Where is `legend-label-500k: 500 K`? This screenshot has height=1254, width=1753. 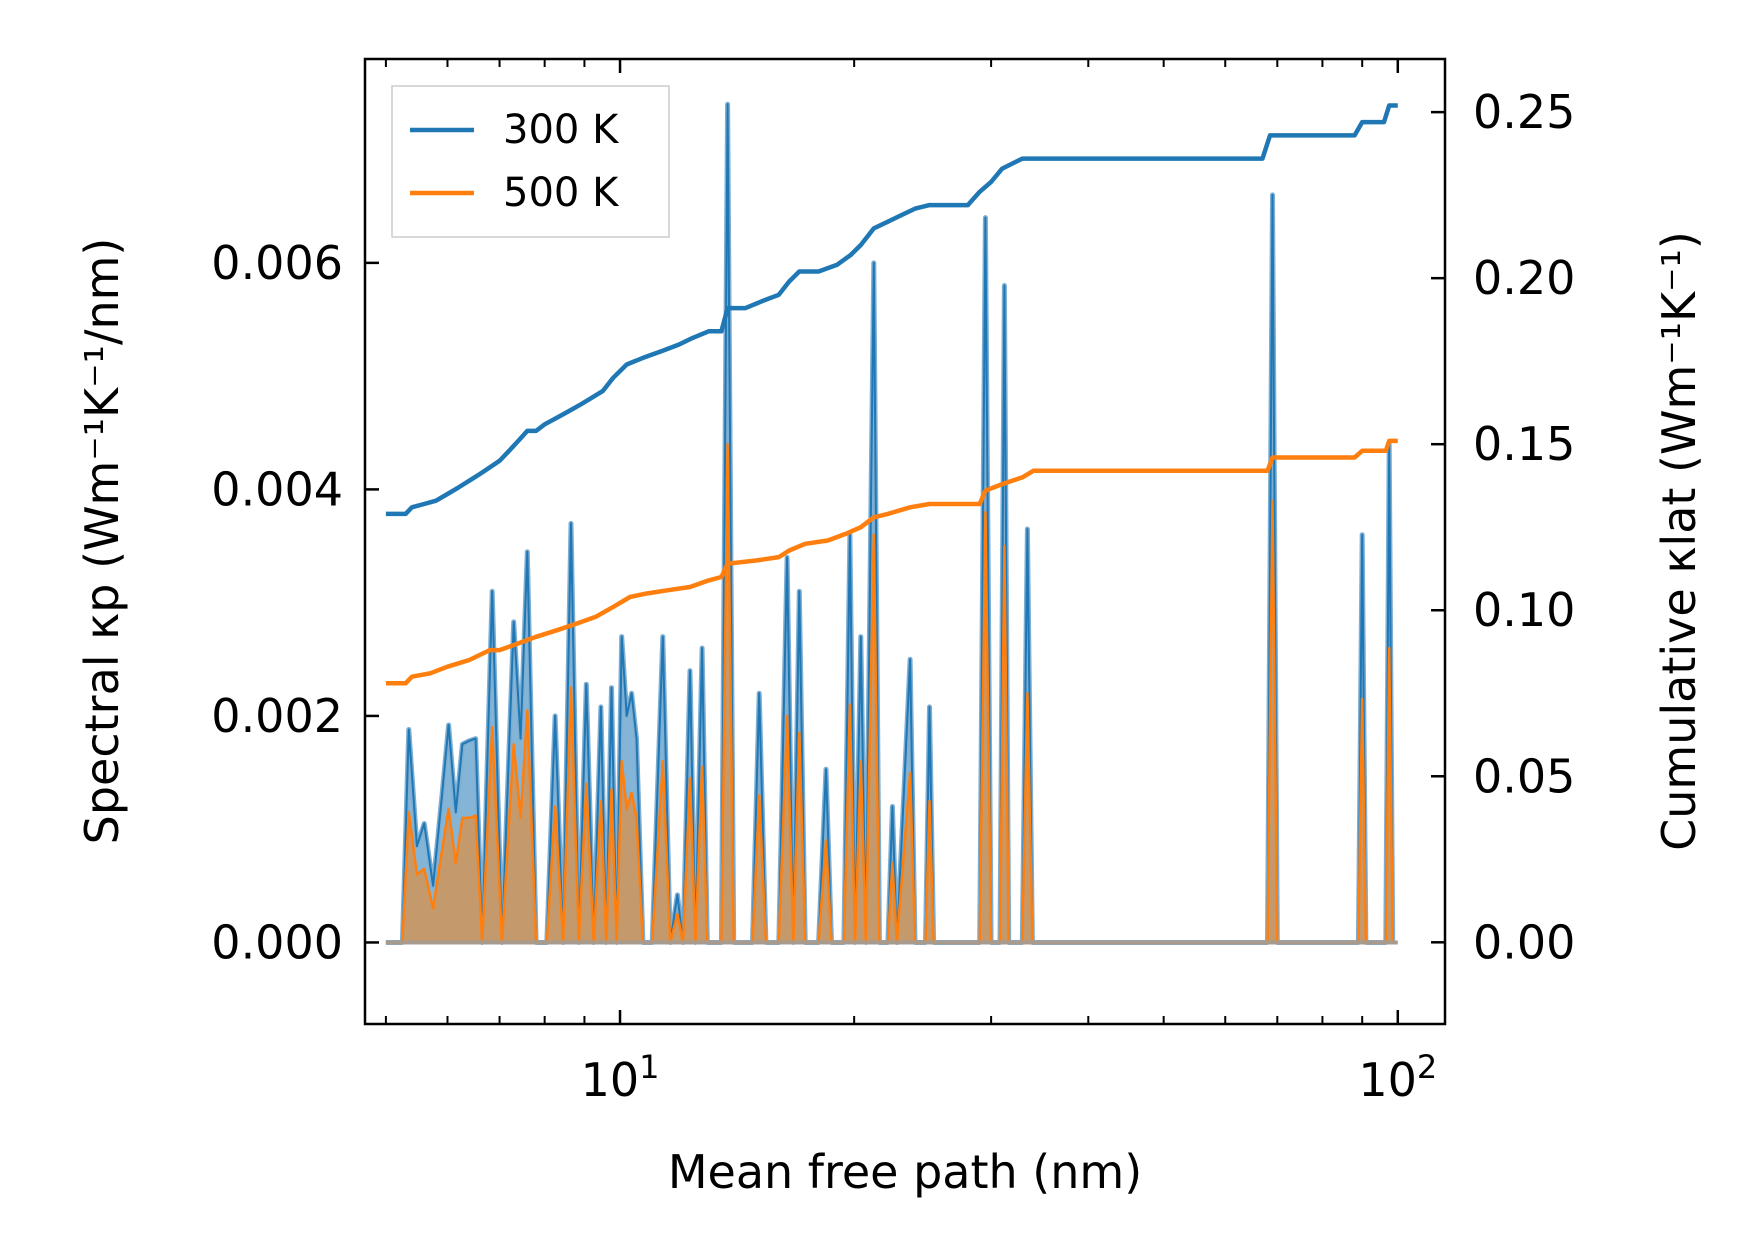
legend-label-500k: 500 K is located at coordinates (561, 193).